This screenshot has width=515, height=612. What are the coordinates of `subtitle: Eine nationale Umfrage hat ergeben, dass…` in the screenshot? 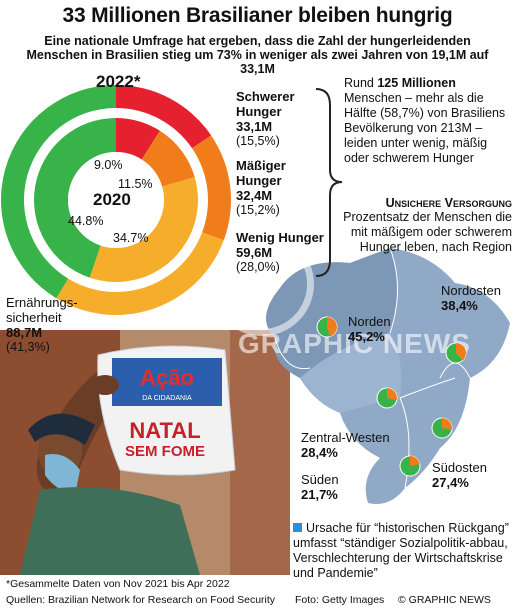 It's located at (257, 55).